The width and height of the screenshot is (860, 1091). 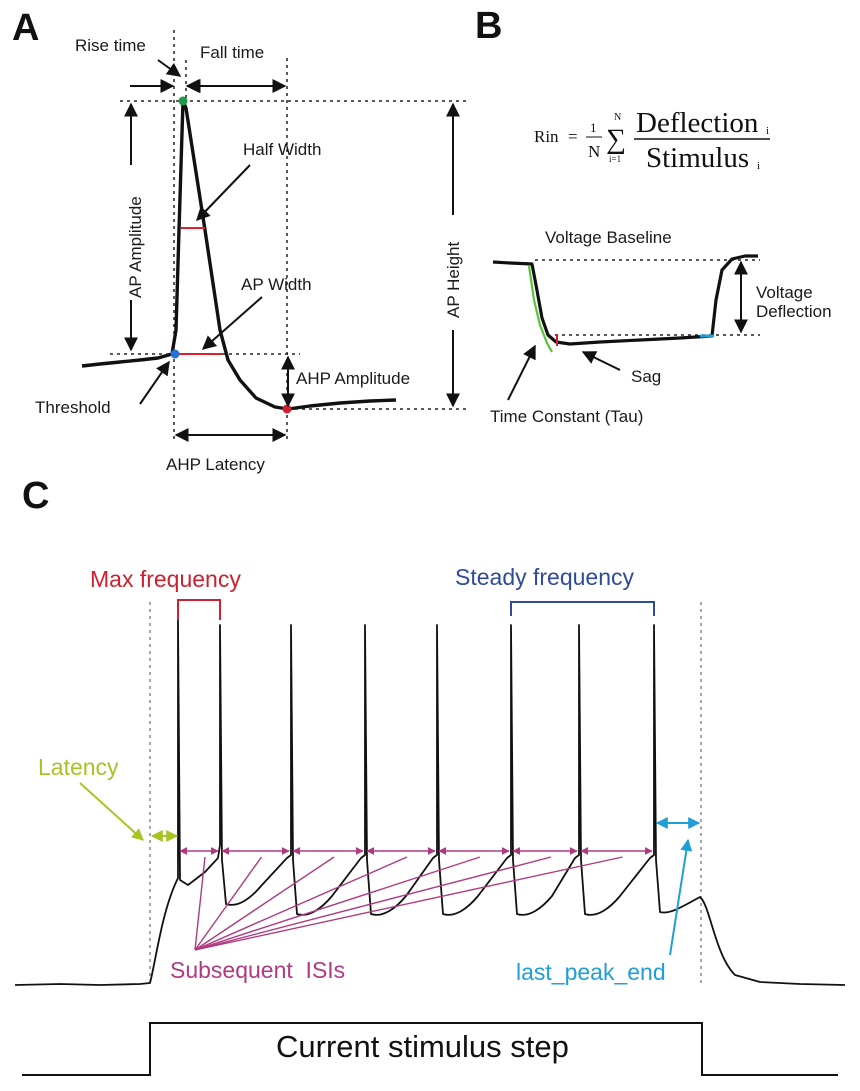 What do you see at coordinates (199, 609) in the screenshot?
I see `max-frequency-bracket` at bounding box center [199, 609].